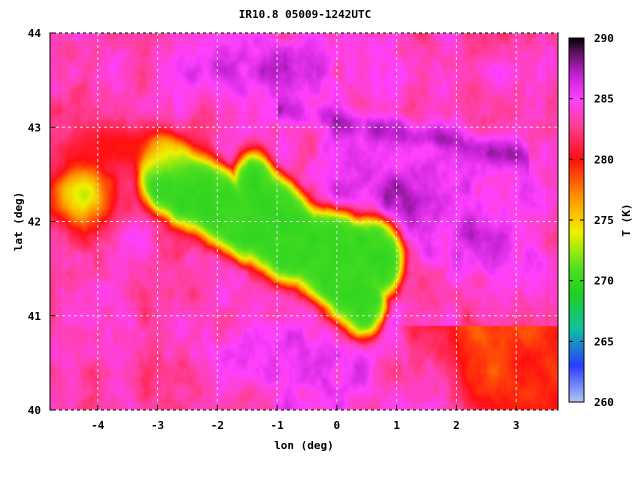  What do you see at coordinates (98, 425) in the screenshot?
I see `x-tick-label: -4` at bounding box center [98, 425].